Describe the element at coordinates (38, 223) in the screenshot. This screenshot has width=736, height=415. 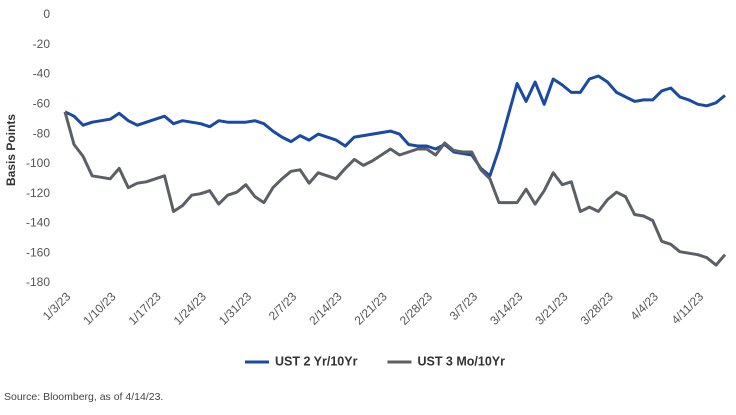
I see `y-tick-label: -140` at that location.